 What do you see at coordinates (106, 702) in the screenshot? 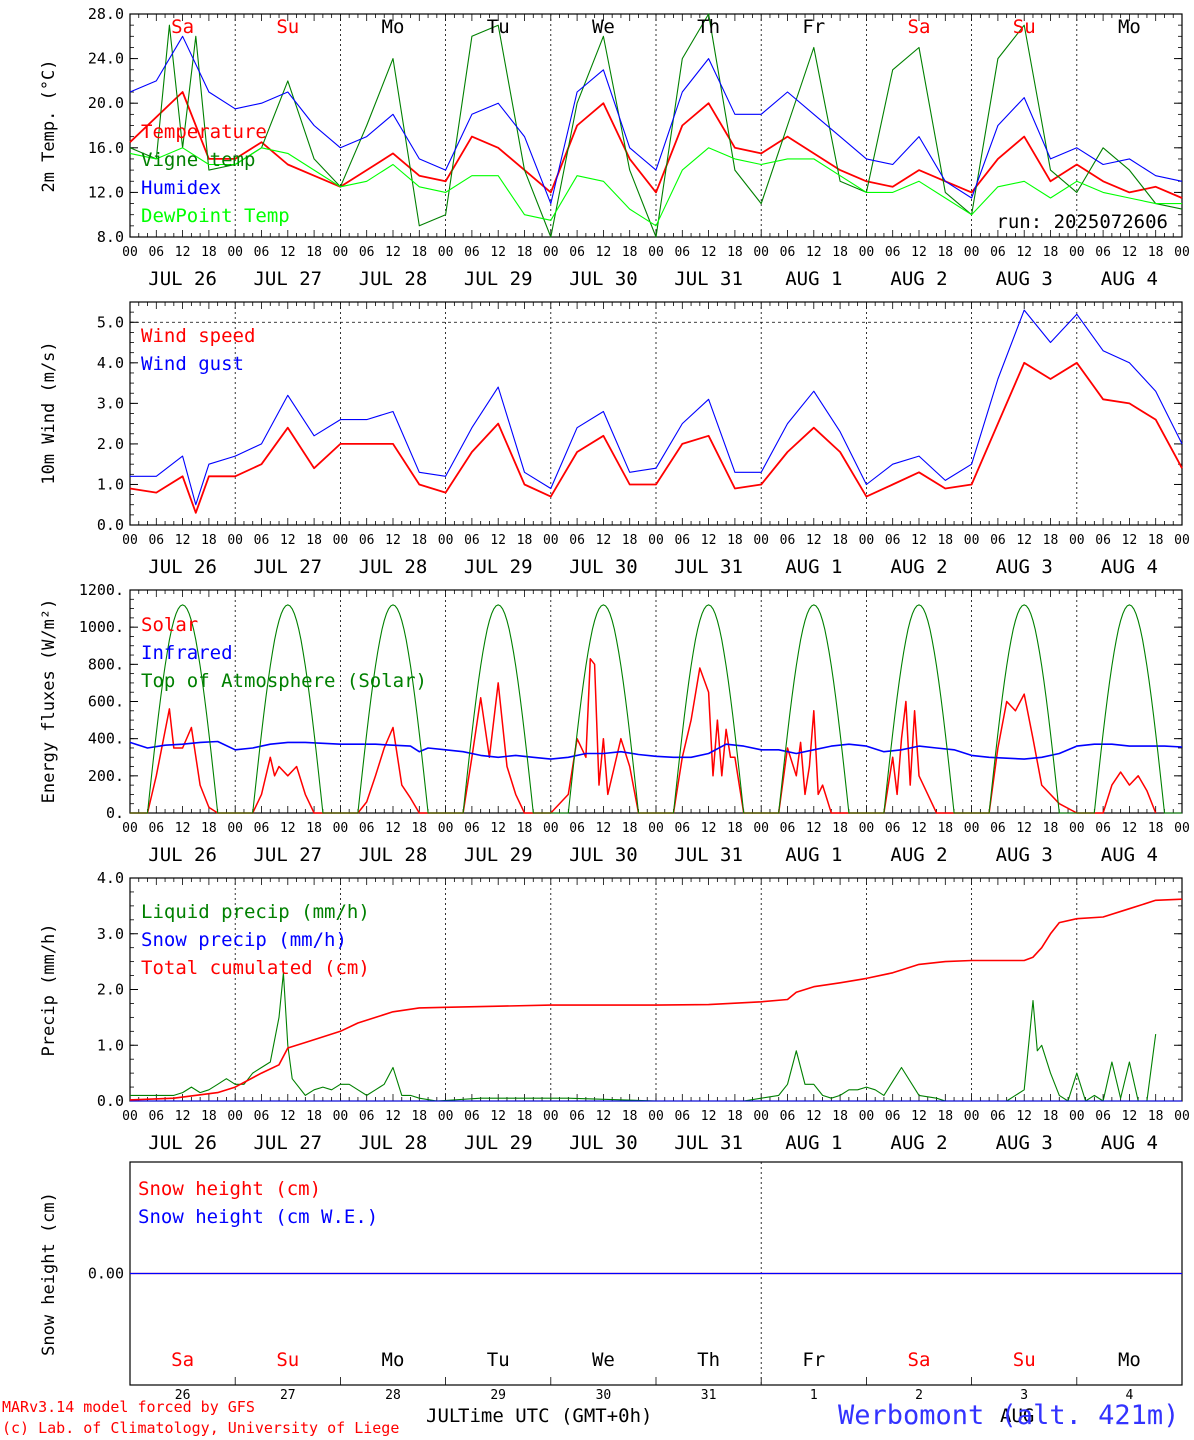
I see `y-tick-label: 600.` at bounding box center [106, 702].